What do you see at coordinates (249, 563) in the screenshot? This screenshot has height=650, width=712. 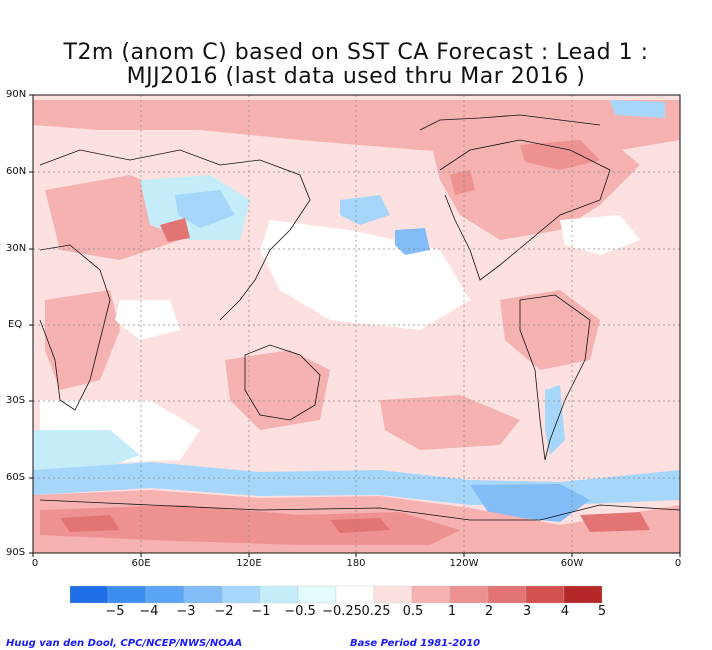 I see `lon-label-120e: 120E` at bounding box center [249, 563].